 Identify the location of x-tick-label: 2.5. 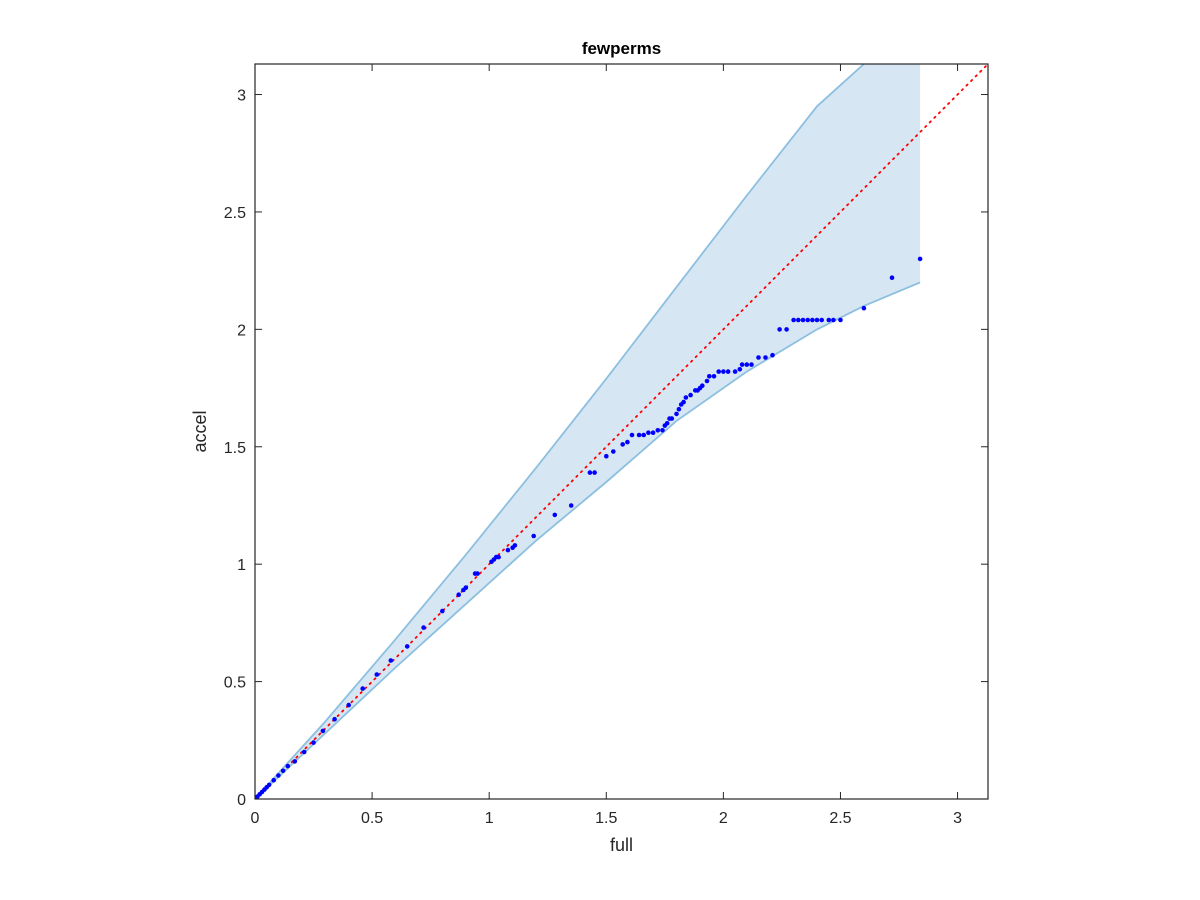
(840, 818).